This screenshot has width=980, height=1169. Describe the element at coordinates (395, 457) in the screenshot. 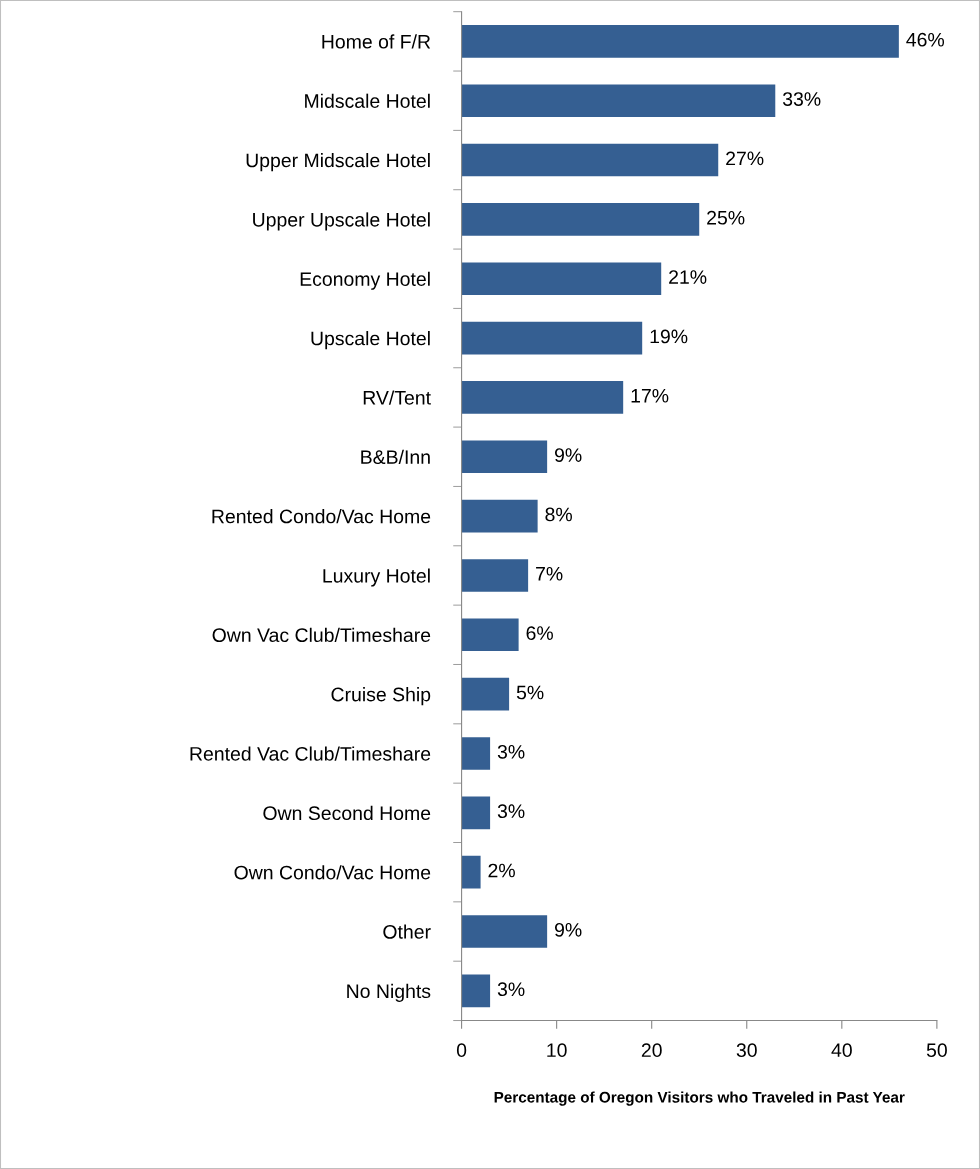

I see `y-tick-label: B&B/Inn` at that location.